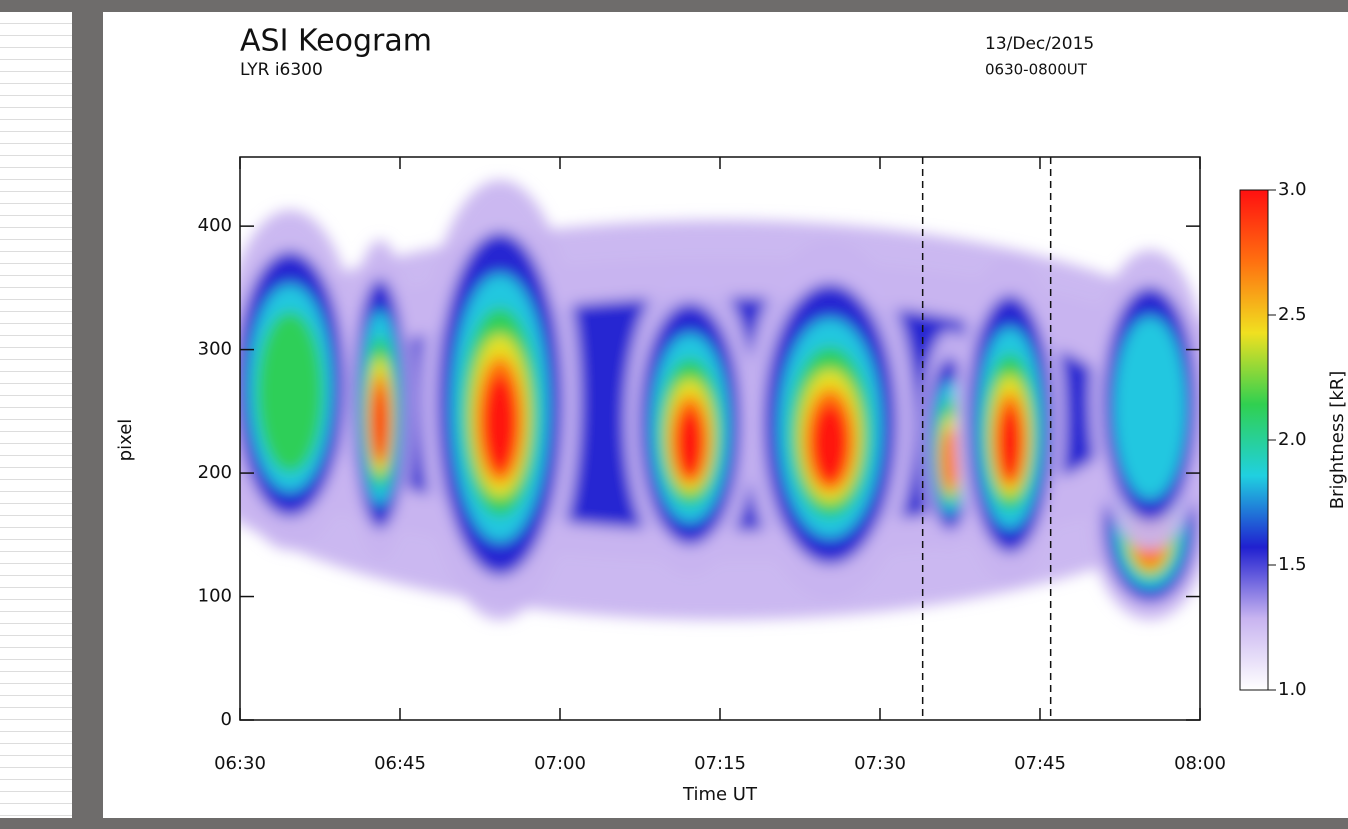 This screenshot has height=829, width=1348. I want to click on chart-title: ASI Keogram, so click(336, 41).